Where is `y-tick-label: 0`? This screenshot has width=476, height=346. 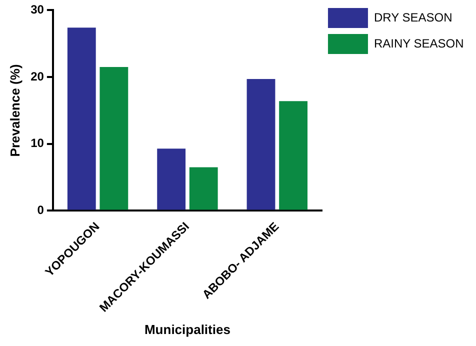 y-tick-label: 0 is located at coordinates (40, 210).